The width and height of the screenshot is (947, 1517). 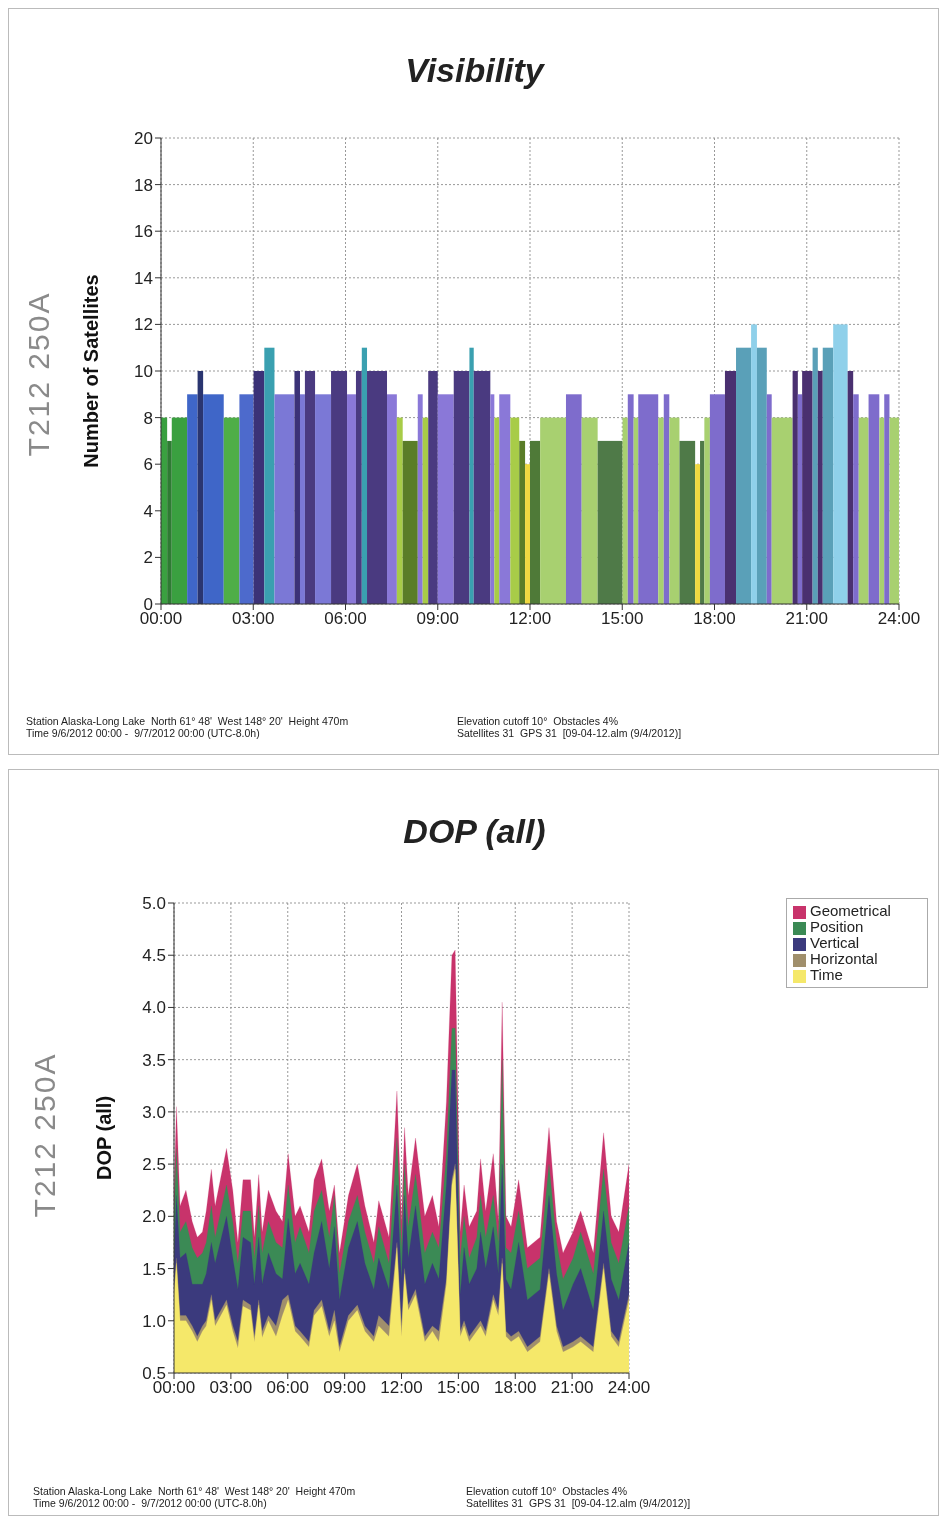 I want to click on legend-label: Horizontal, so click(x=844, y=958).